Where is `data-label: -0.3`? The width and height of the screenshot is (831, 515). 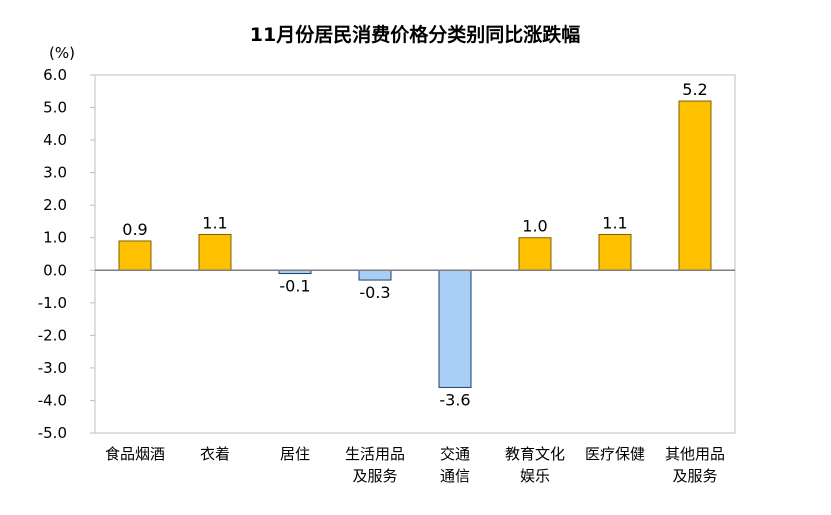
data-label: -0.3 is located at coordinates (374, 292).